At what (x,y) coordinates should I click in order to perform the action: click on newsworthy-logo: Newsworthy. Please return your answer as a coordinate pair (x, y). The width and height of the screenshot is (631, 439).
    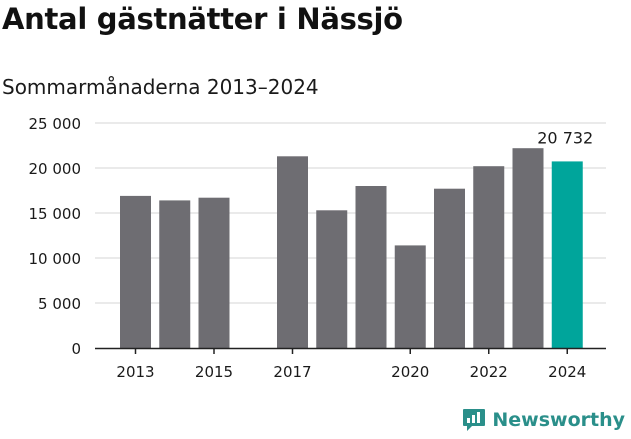
    Looking at the image, I should click on (543, 420).